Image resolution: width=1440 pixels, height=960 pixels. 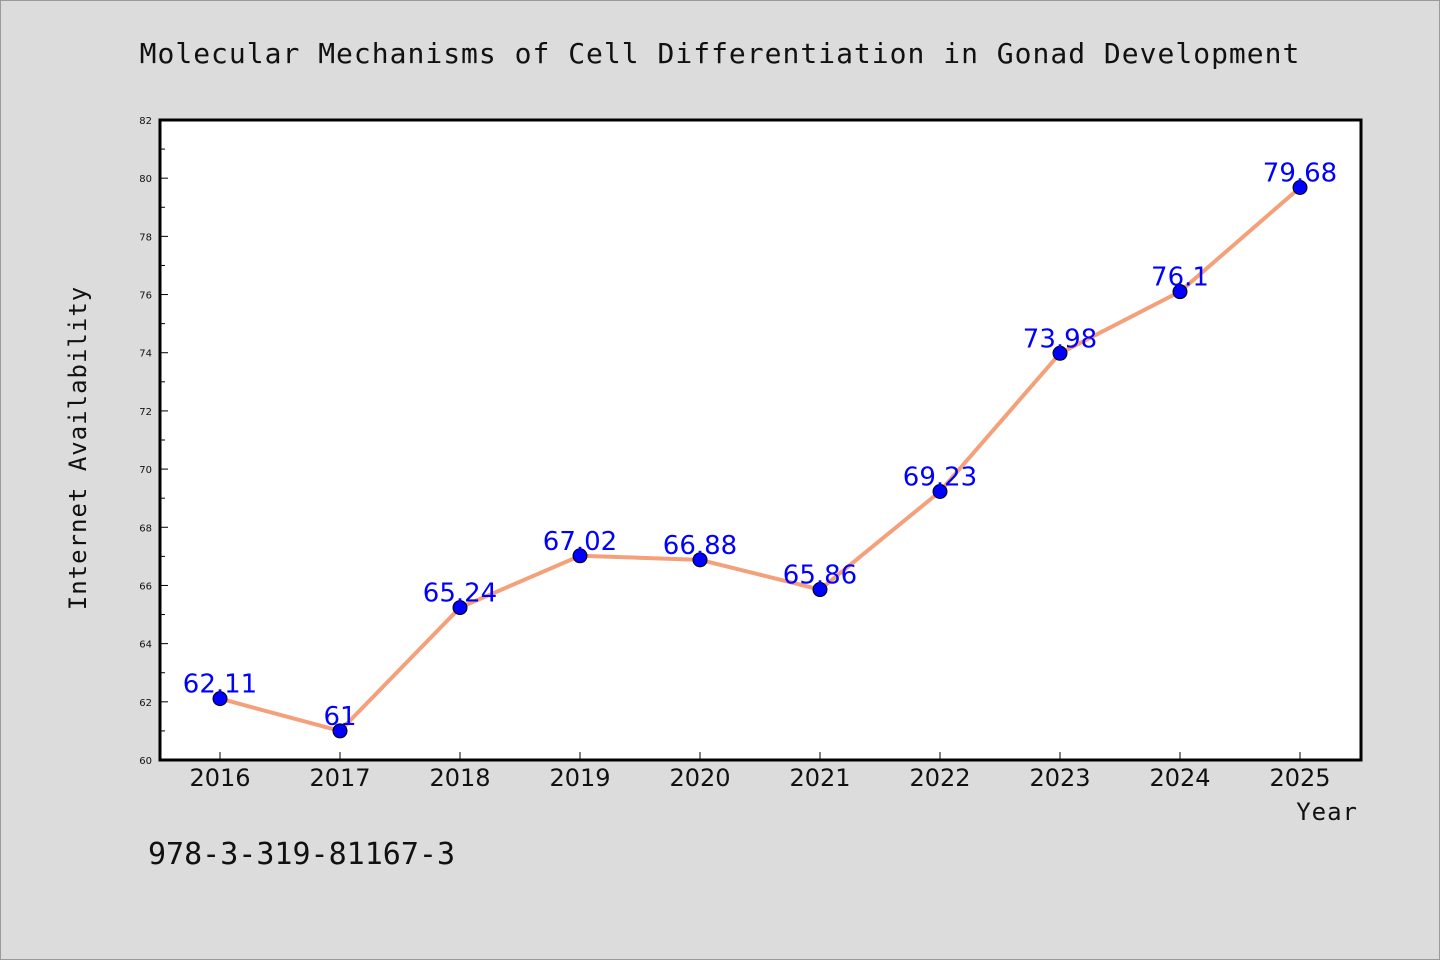 I want to click on x-tick-label: 2021, so click(x=819, y=778).